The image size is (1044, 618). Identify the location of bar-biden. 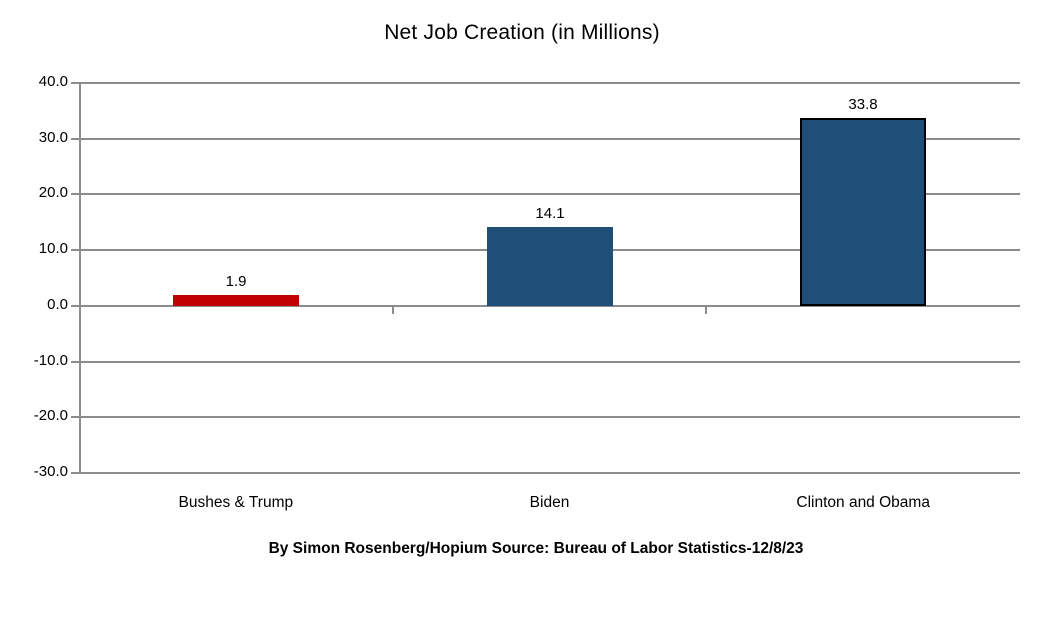
(550, 266).